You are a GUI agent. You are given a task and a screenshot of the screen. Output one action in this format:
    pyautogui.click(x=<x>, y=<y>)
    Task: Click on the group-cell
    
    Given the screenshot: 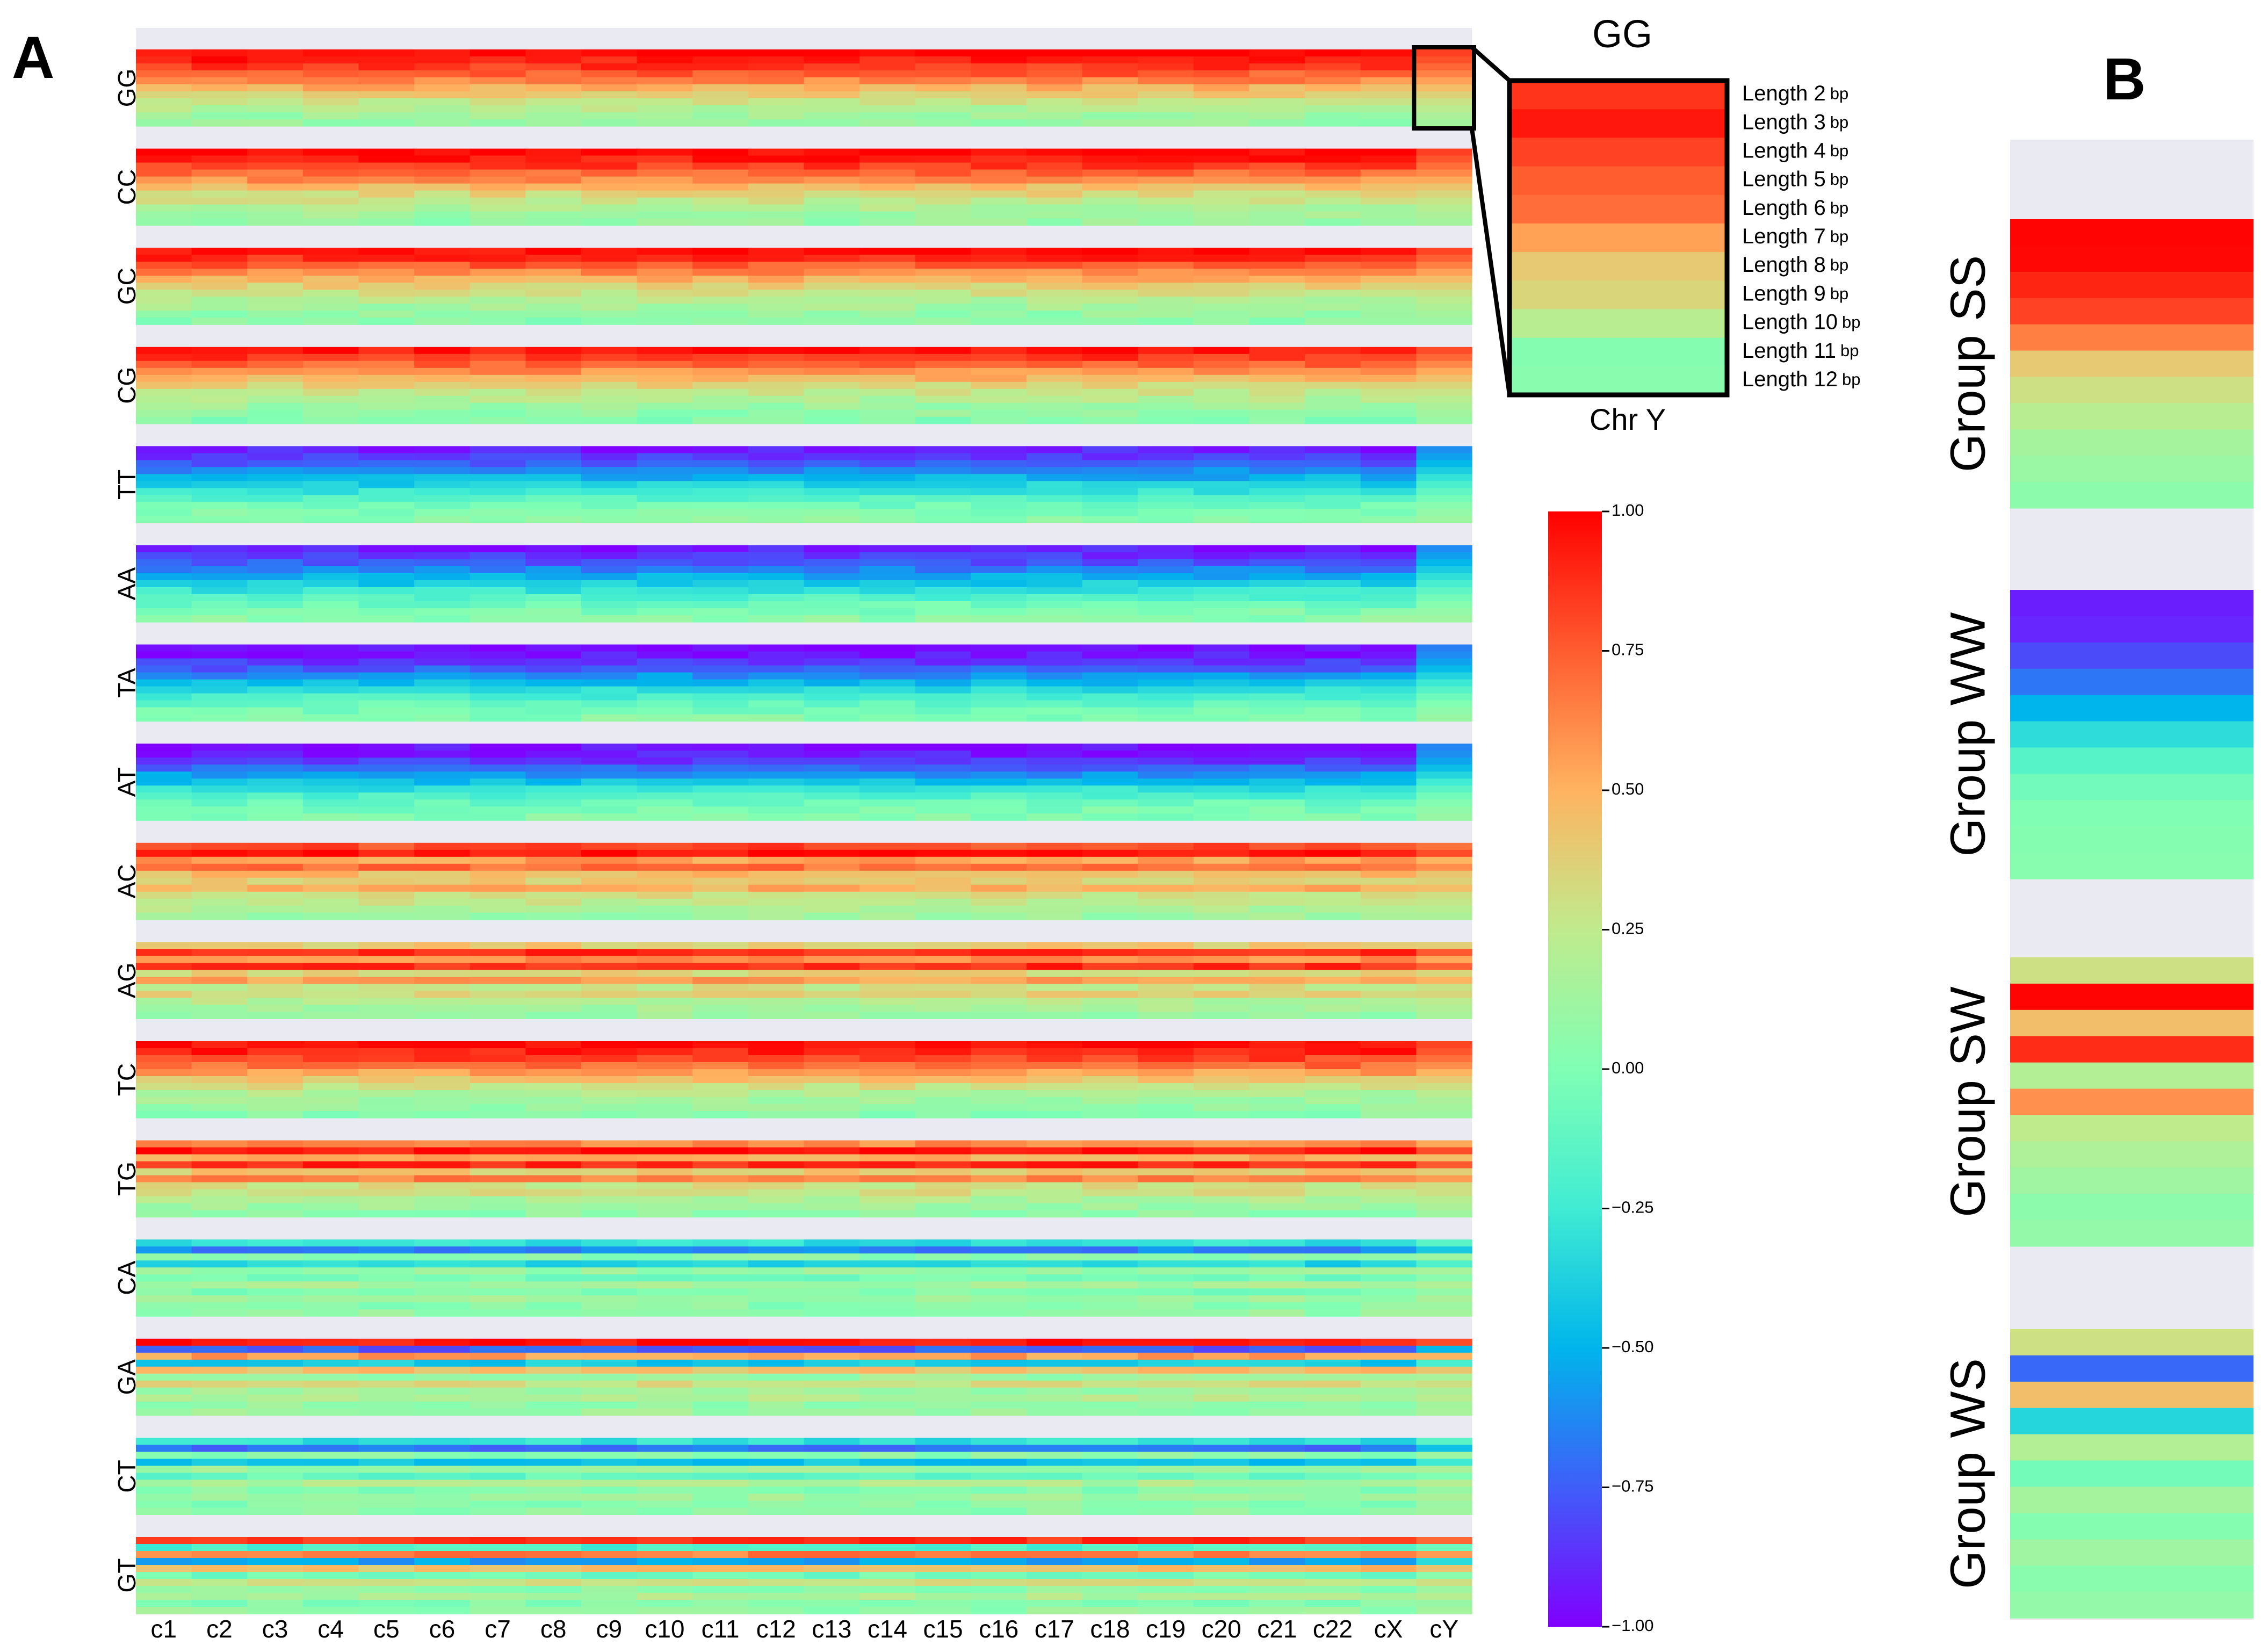 What is the action you would take?
    pyautogui.click(x=2131, y=734)
    